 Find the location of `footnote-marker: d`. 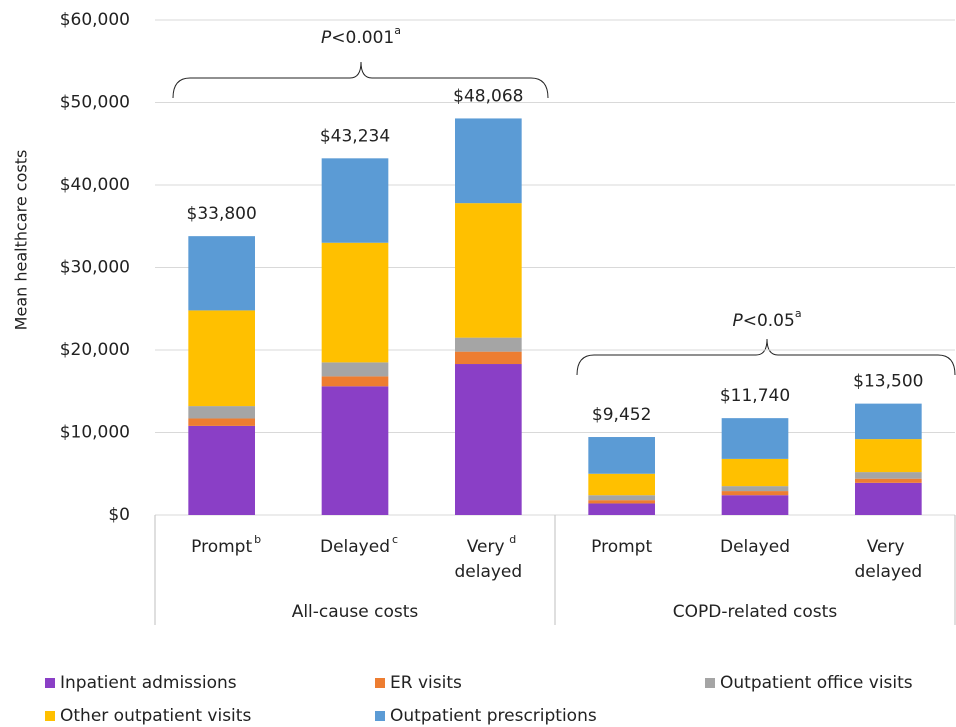

footnote-marker: d is located at coordinates (512, 539).